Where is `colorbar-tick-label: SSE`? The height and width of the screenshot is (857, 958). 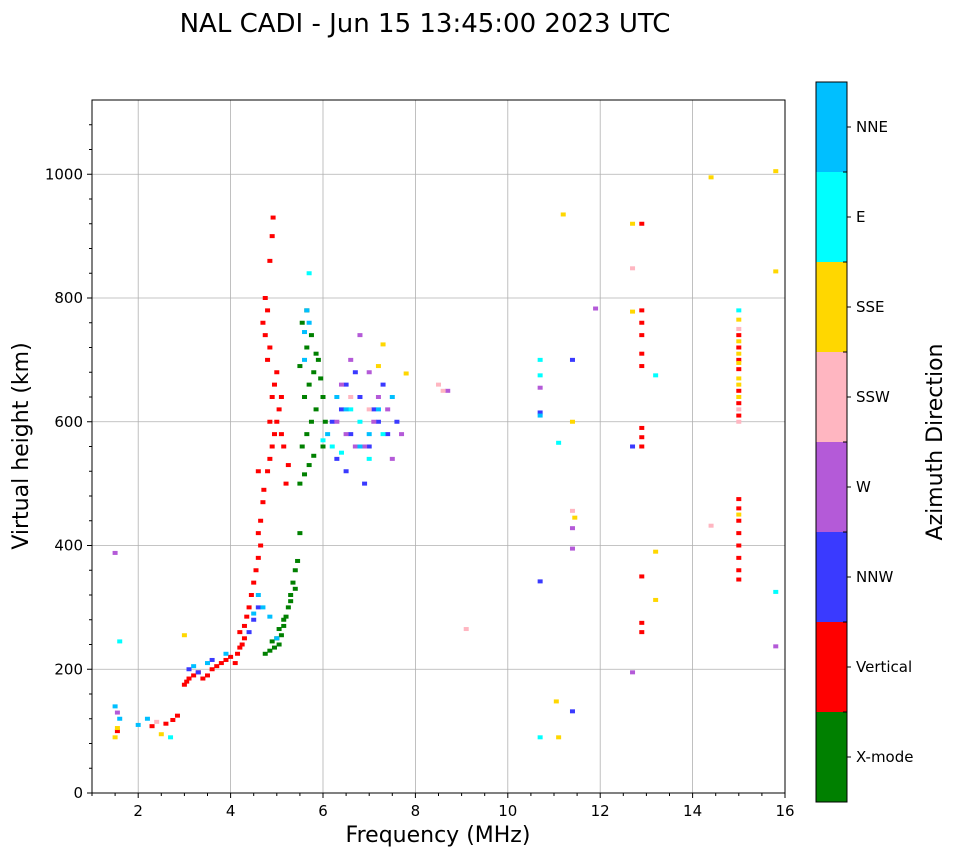 colorbar-tick-label: SSE is located at coordinates (870, 307).